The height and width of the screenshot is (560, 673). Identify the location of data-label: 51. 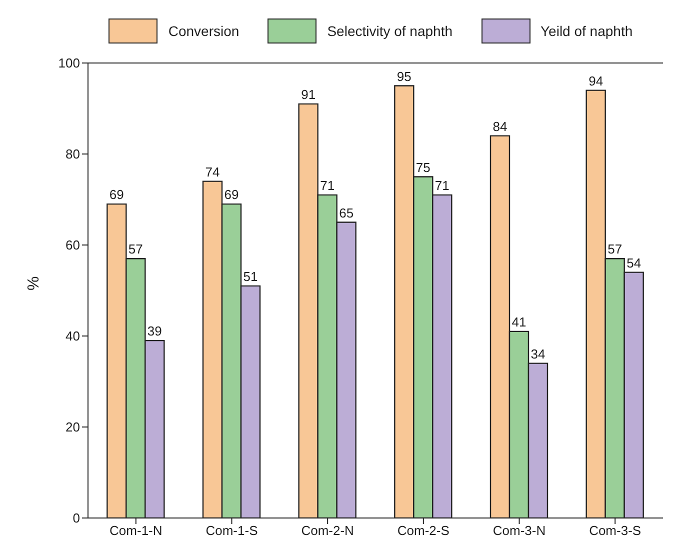
(250, 276).